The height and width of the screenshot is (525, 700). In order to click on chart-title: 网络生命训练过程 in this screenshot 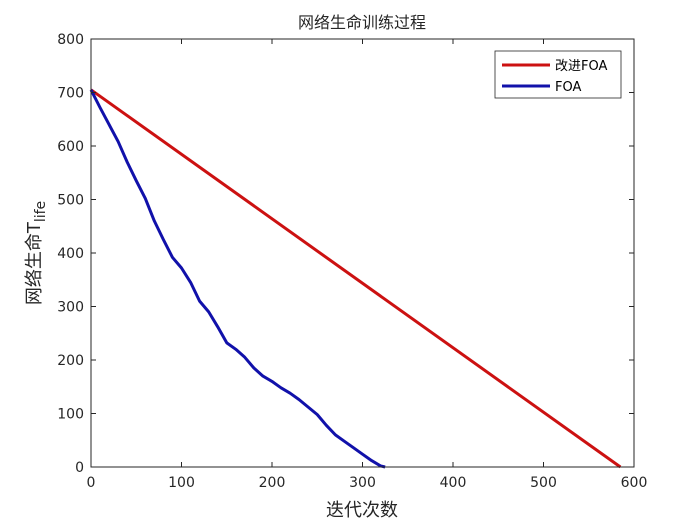, I will do `click(362, 22)`.